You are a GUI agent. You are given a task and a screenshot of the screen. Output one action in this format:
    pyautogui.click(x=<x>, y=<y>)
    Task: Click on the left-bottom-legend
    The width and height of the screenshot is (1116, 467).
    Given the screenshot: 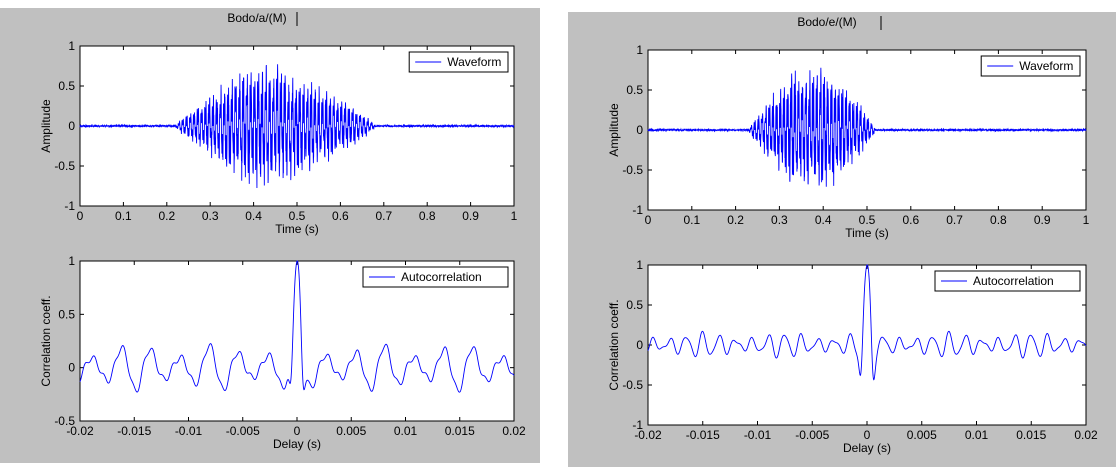 What is the action you would take?
    pyautogui.click(x=435, y=277)
    